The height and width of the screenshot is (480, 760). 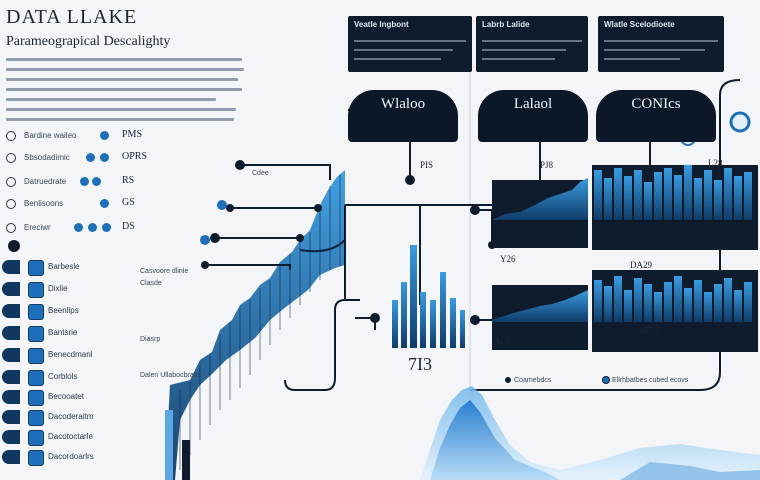 What do you see at coordinates (656, 116) in the screenshot?
I see `hub-card: CONIcs` at bounding box center [656, 116].